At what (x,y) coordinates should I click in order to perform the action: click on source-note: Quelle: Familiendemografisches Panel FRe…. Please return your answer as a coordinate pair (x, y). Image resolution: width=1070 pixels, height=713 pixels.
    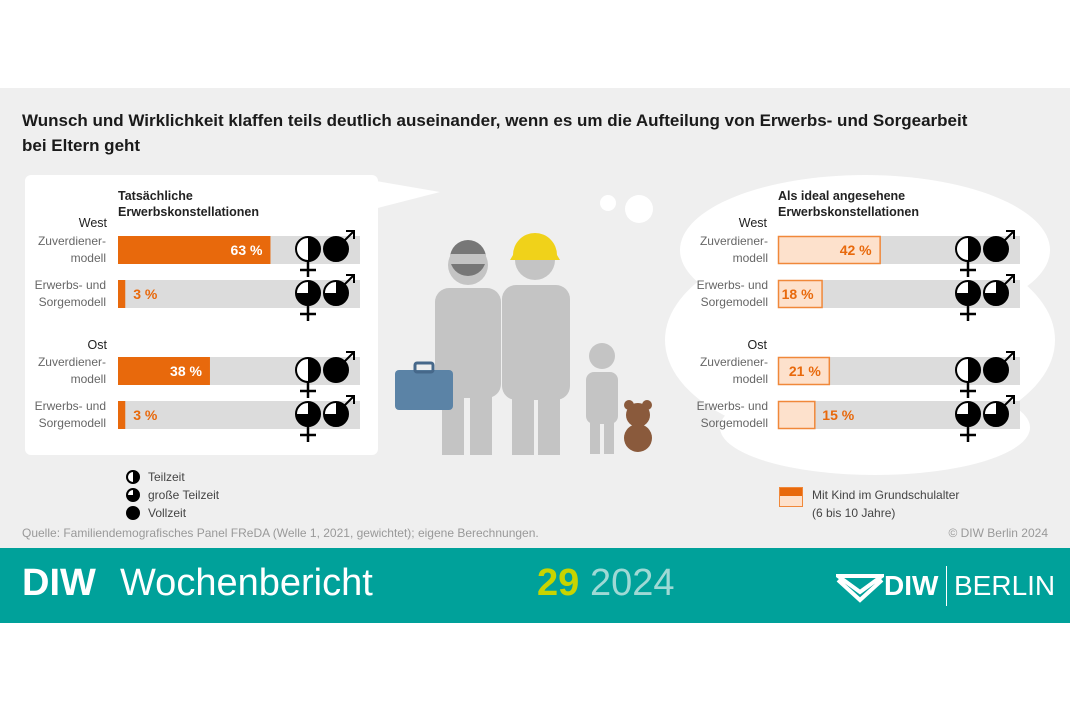
    Looking at the image, I should click on (280, 533).